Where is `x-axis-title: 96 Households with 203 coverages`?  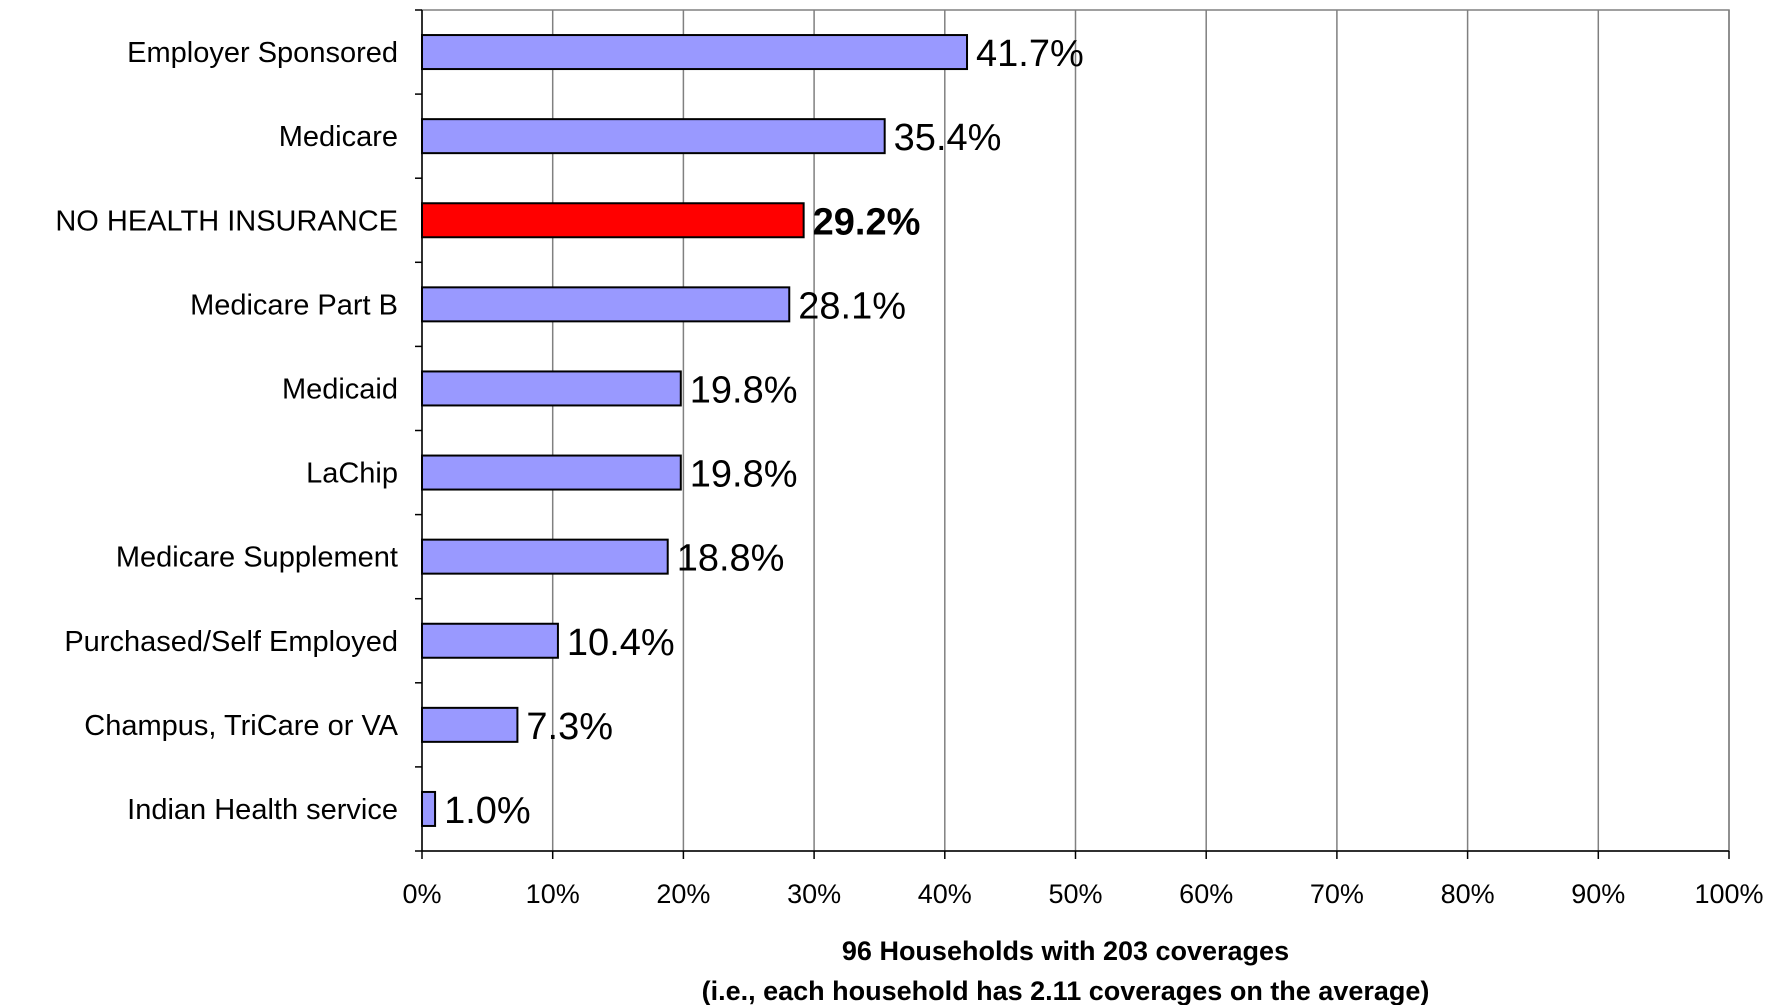
x-axis-title: 96 Households with 203 coverages is located at coordinates (1065, 951).